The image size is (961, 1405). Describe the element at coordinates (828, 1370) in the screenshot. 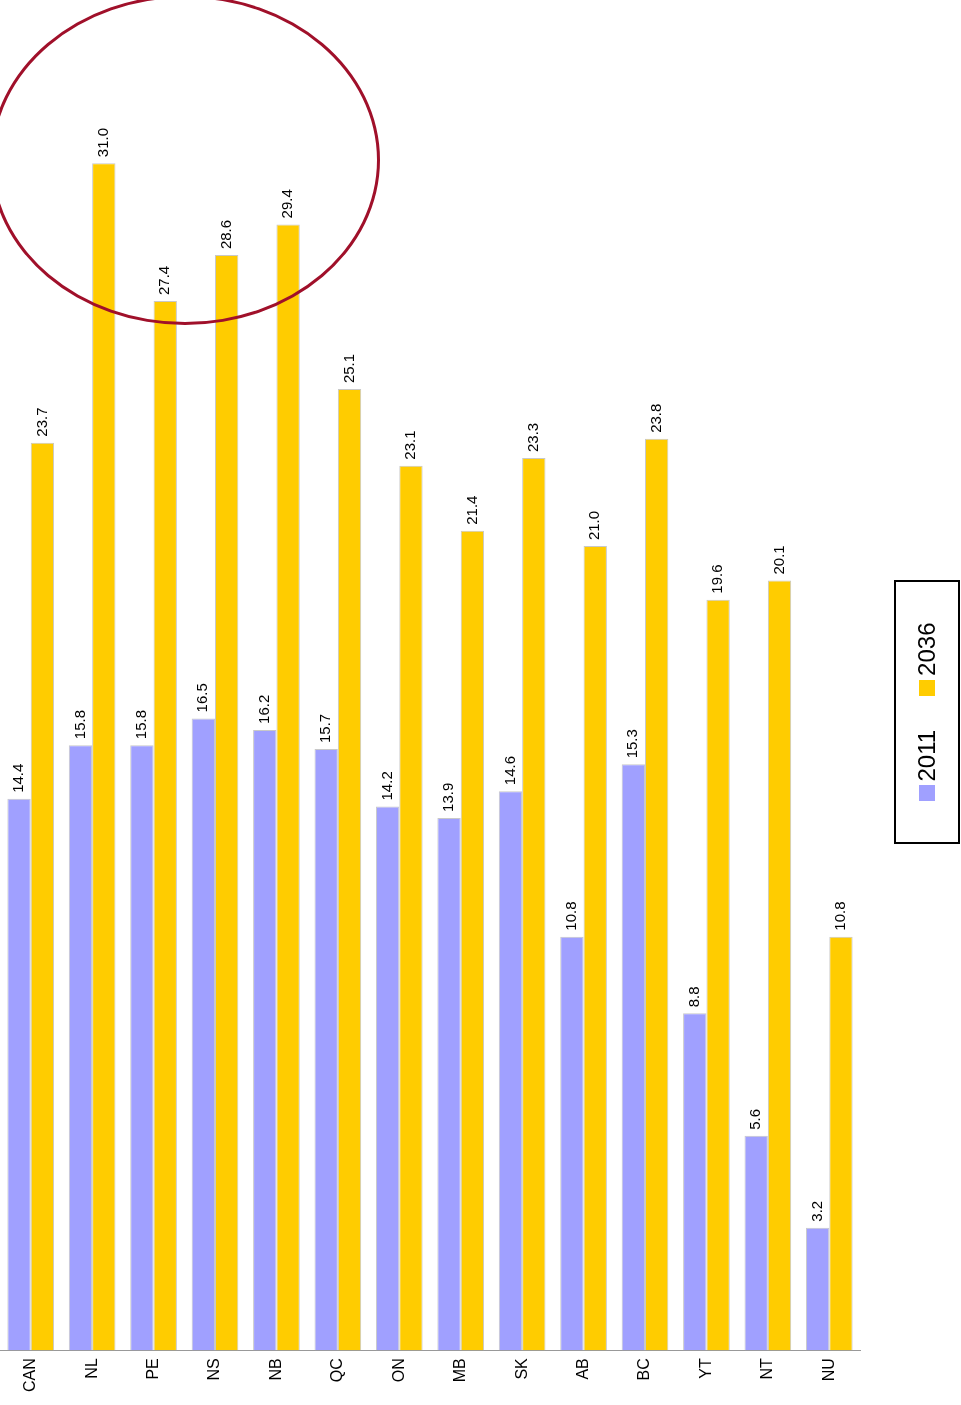

I see `x-tick-label: NU` at that location.